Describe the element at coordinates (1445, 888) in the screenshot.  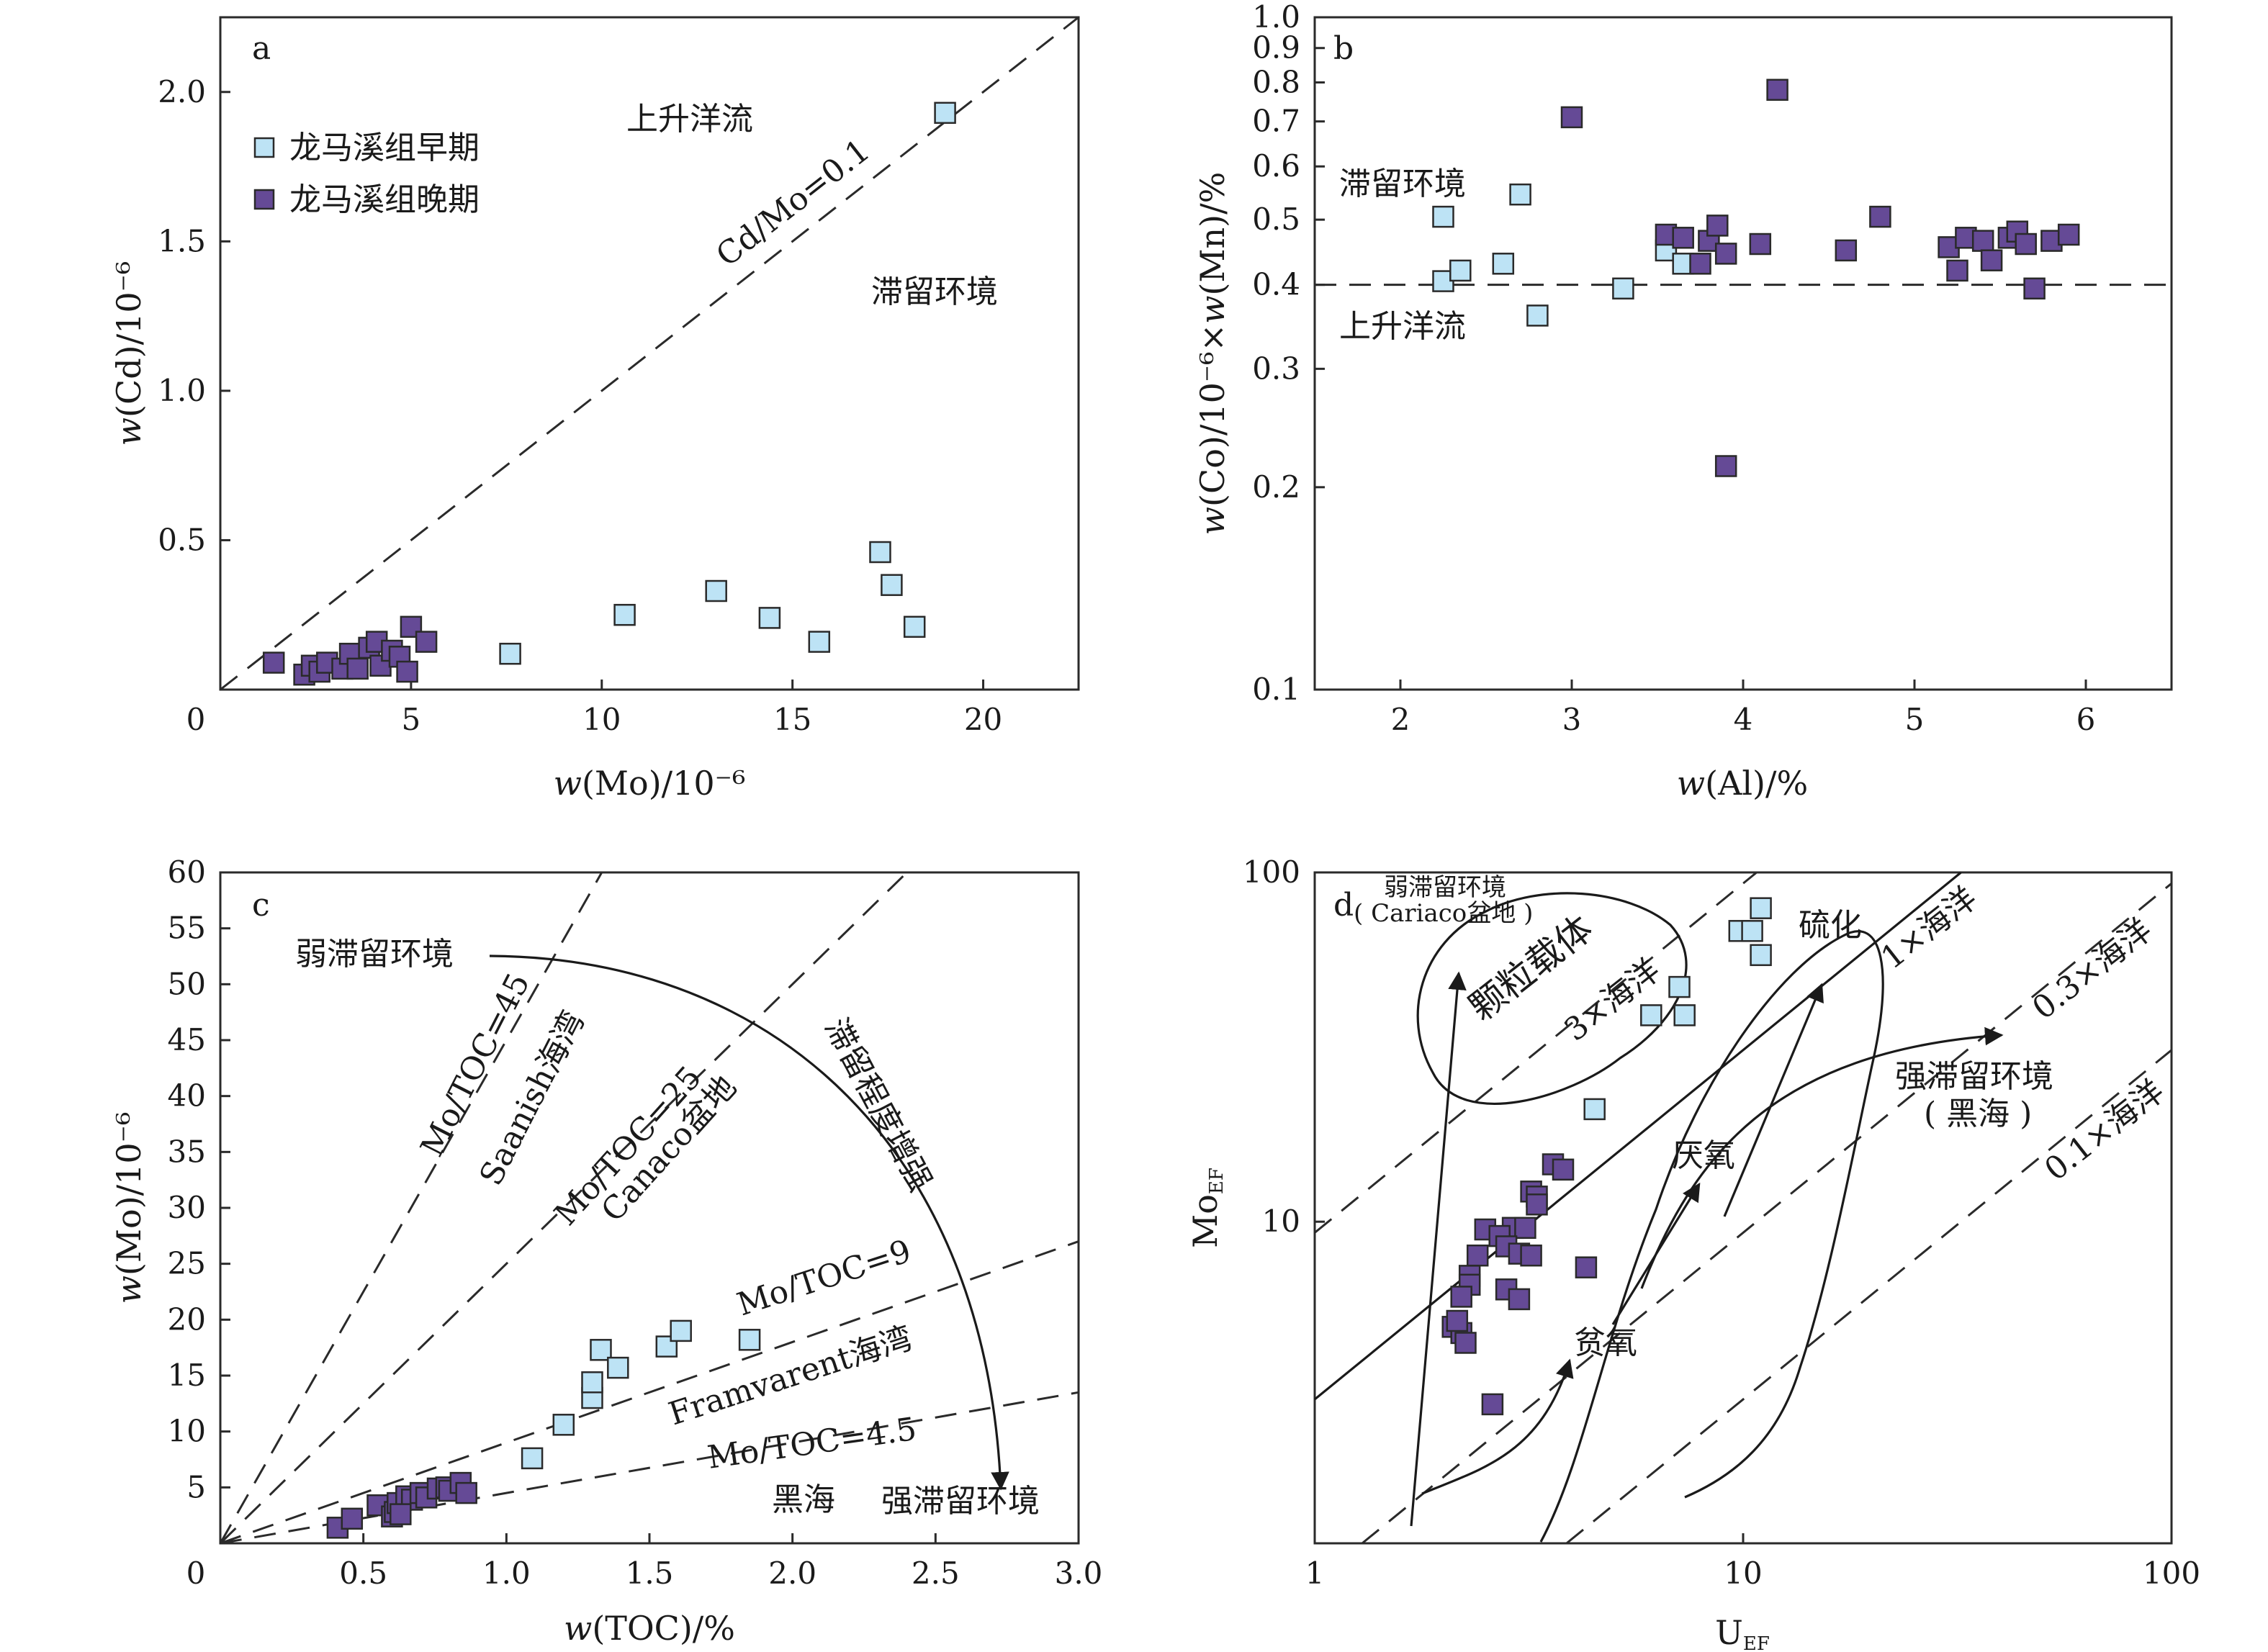
I see `panel-d-annotation-weak: 弱滞留环境` at that location.